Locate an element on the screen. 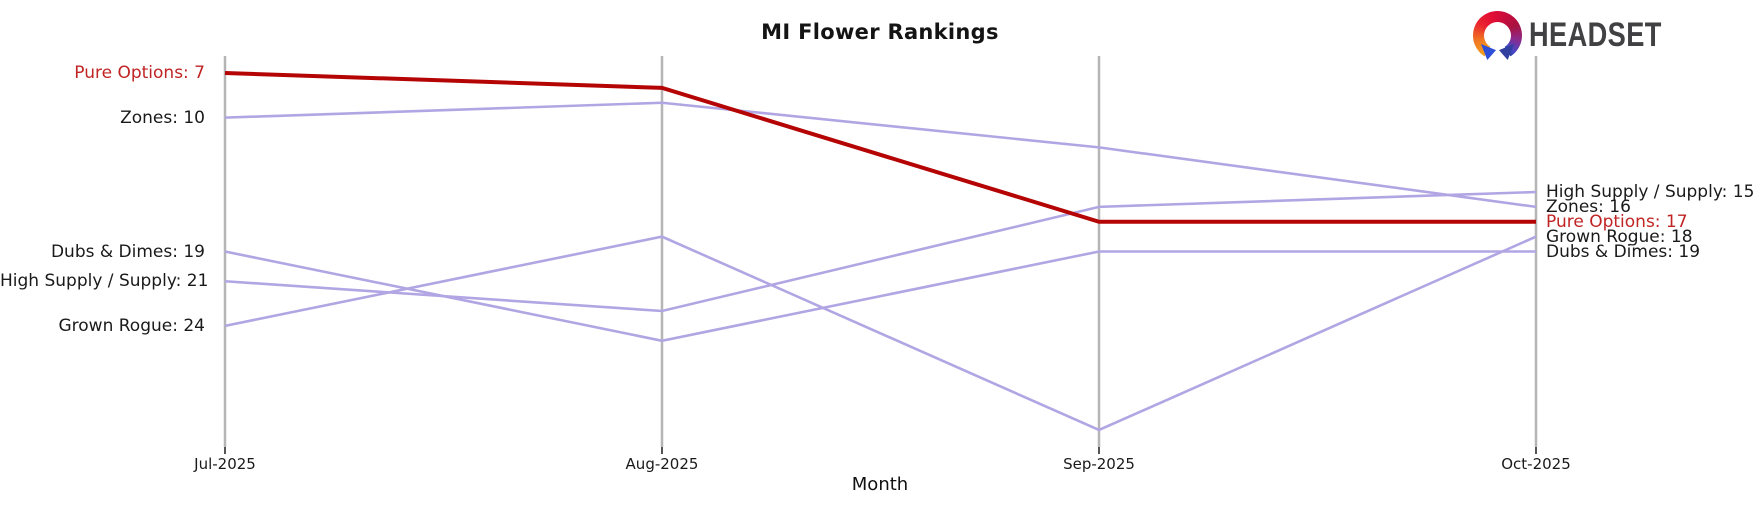 The image size is (1760, 507). tick-label-oct-2025: Oct-2025 is located at coordinates (1536, 464).